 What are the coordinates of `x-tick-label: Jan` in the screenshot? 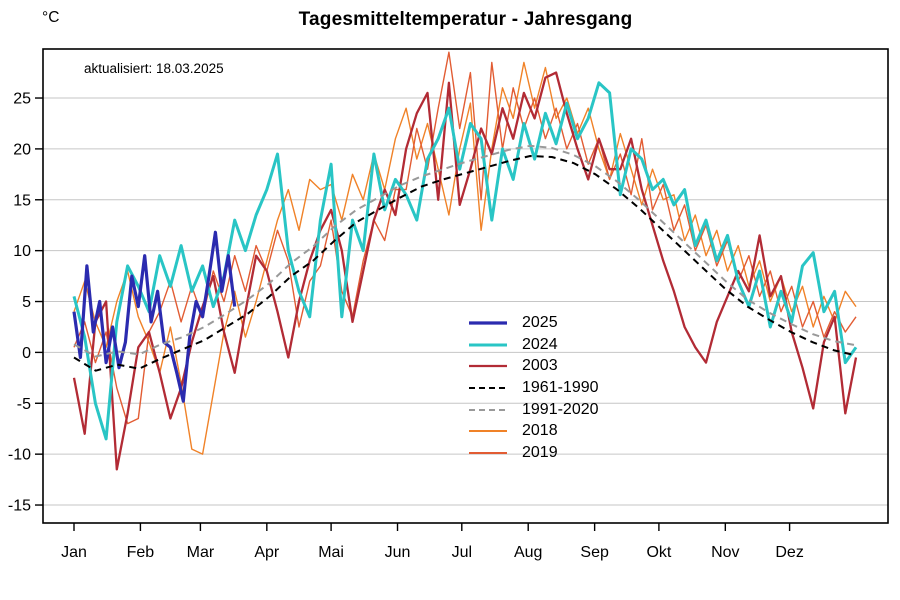 It's located at (74, 552).